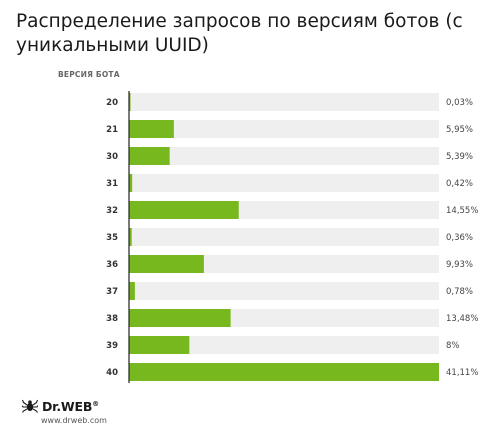 The image size is (500, 438). I want to click on category-label-36: 36, so click(112, 265).